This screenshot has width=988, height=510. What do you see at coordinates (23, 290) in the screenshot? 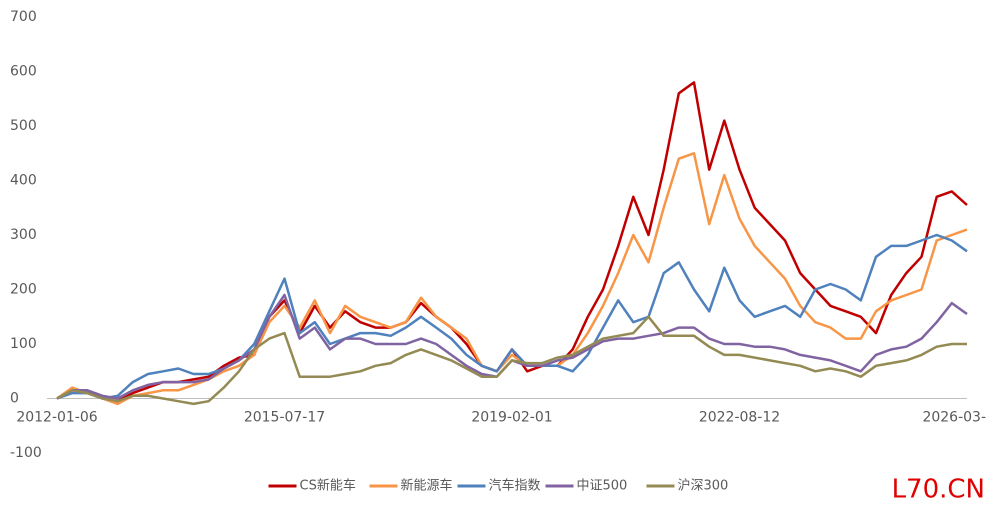
I see `y-tick-label: 200` at bounding box center [23, 290].